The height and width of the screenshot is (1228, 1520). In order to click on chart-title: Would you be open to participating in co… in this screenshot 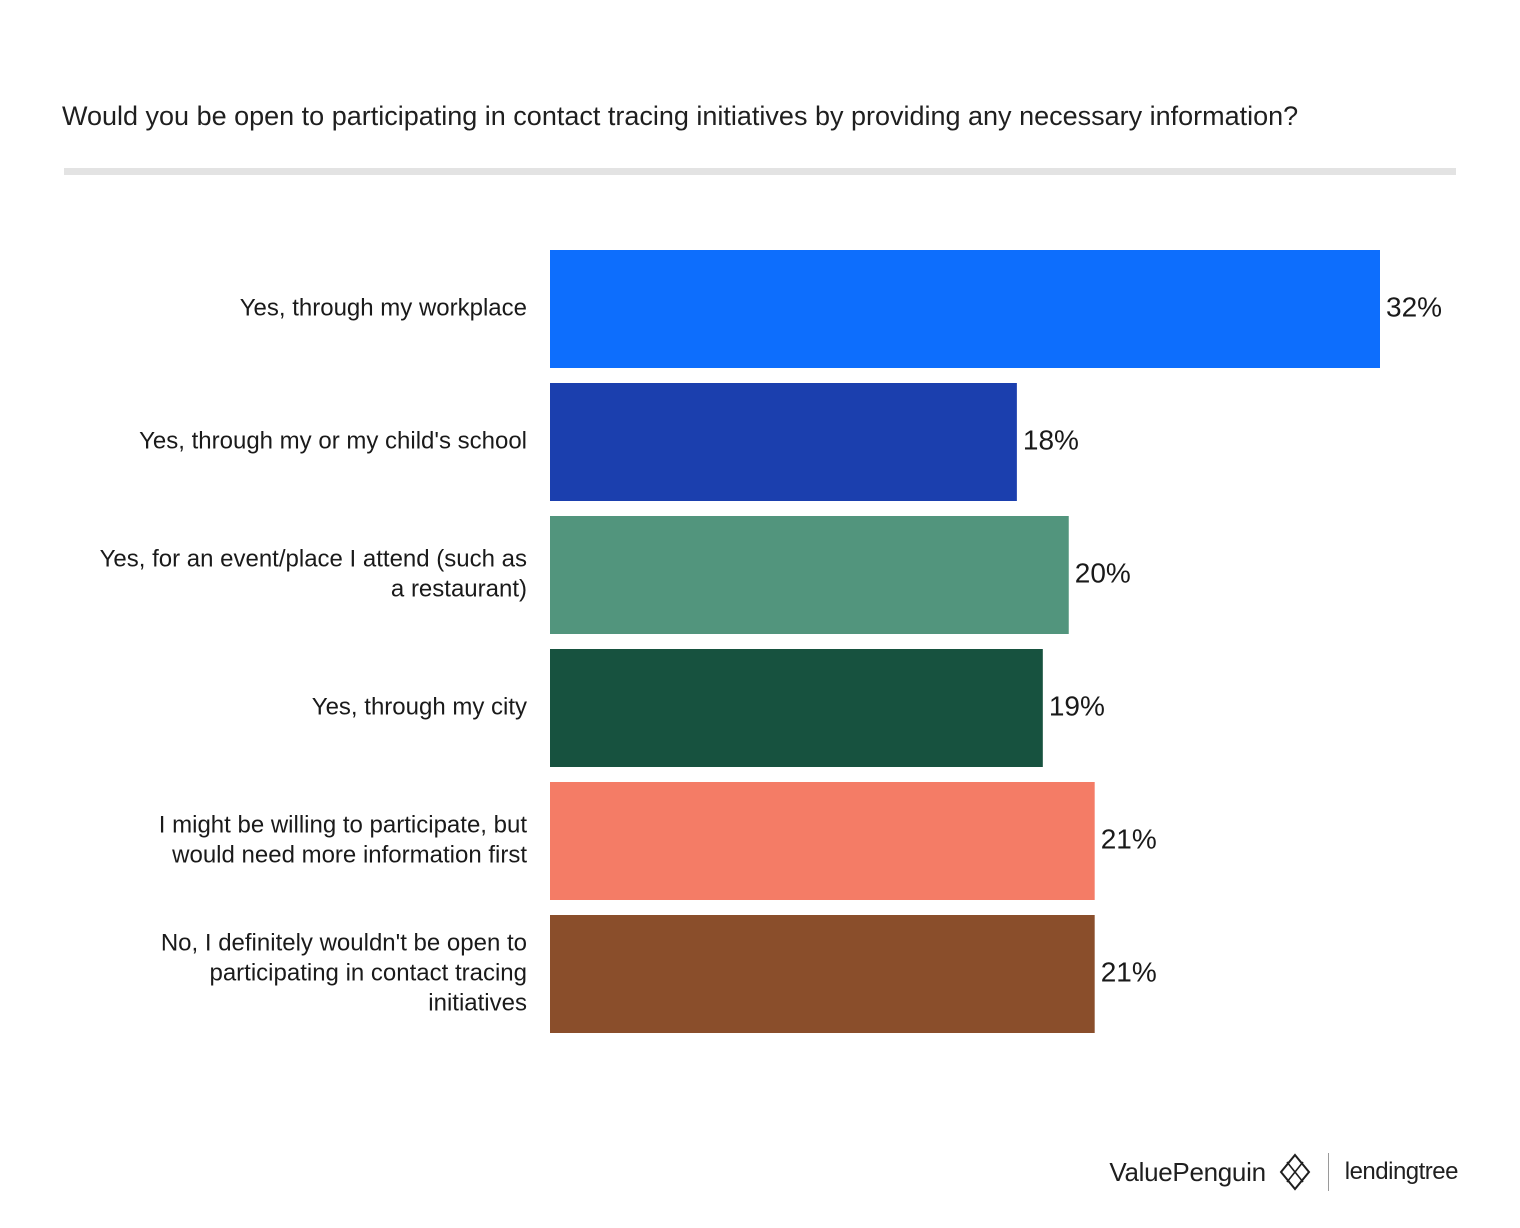, I will do `click(680, 116)`.